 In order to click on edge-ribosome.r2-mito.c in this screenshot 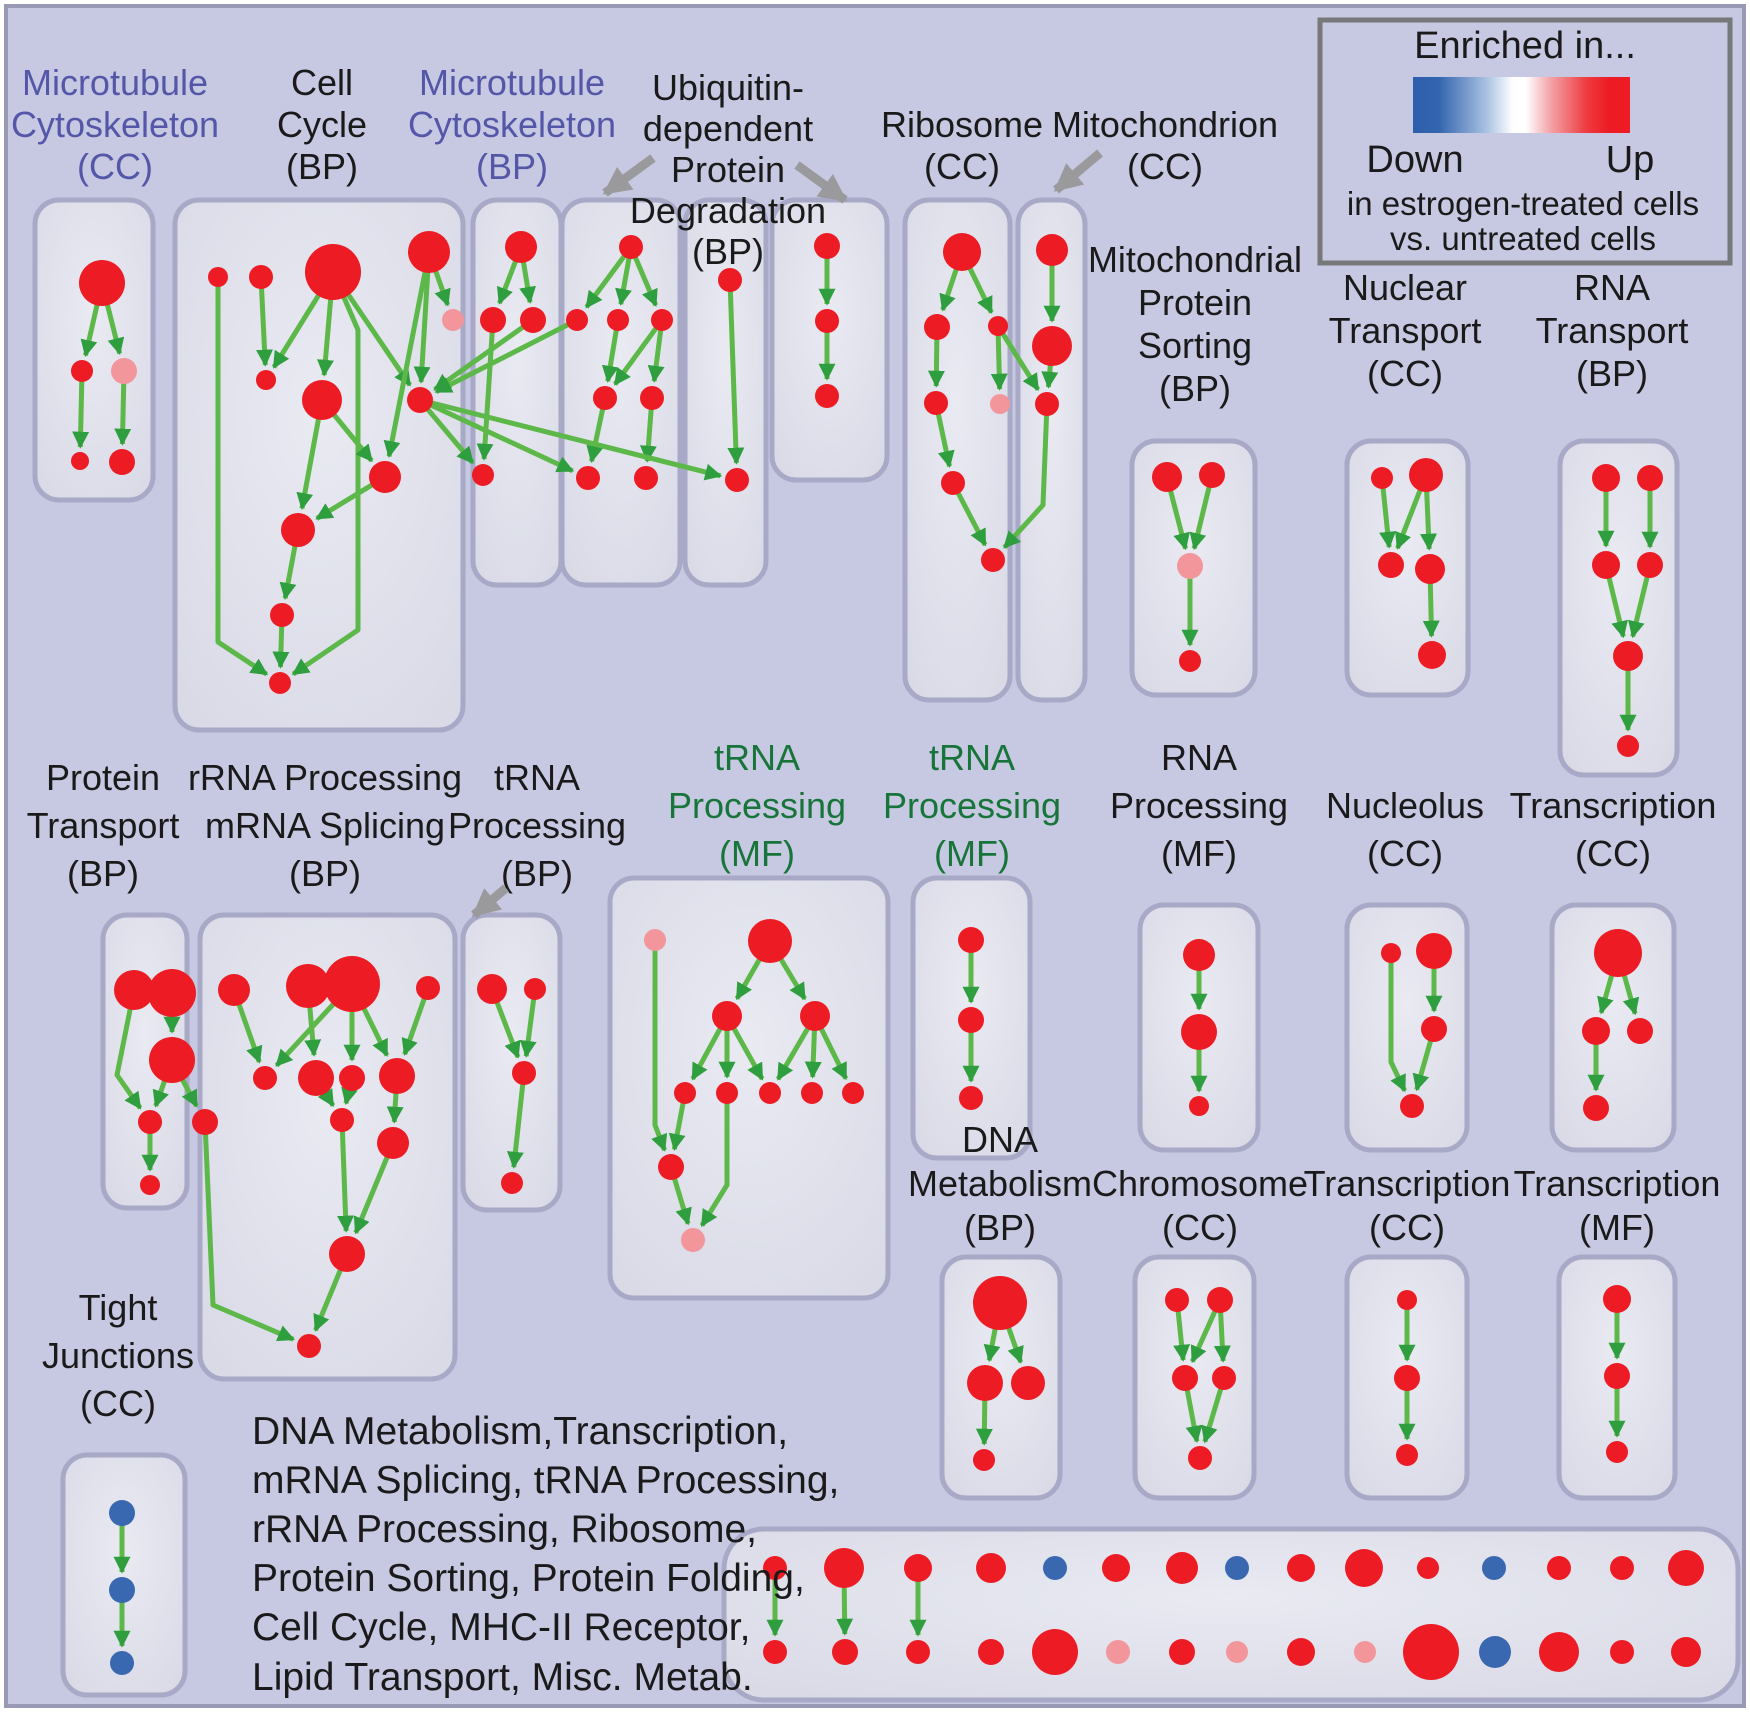, I will do `click(1018, 358)`.